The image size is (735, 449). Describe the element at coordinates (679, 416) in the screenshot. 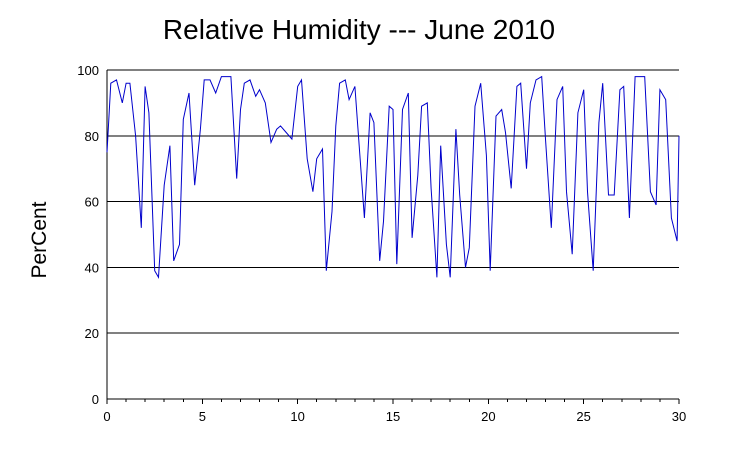

I see `x-tick-label-30: 30` at that location.